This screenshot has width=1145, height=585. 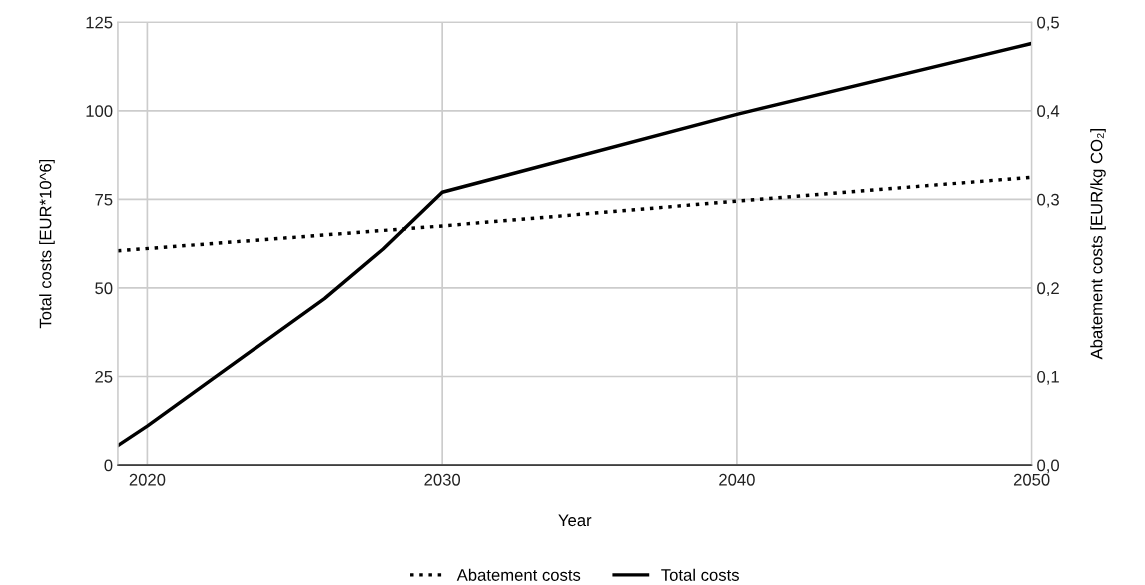 I want to click on x-tick-label: 2050, so click(x=1031, y=479).